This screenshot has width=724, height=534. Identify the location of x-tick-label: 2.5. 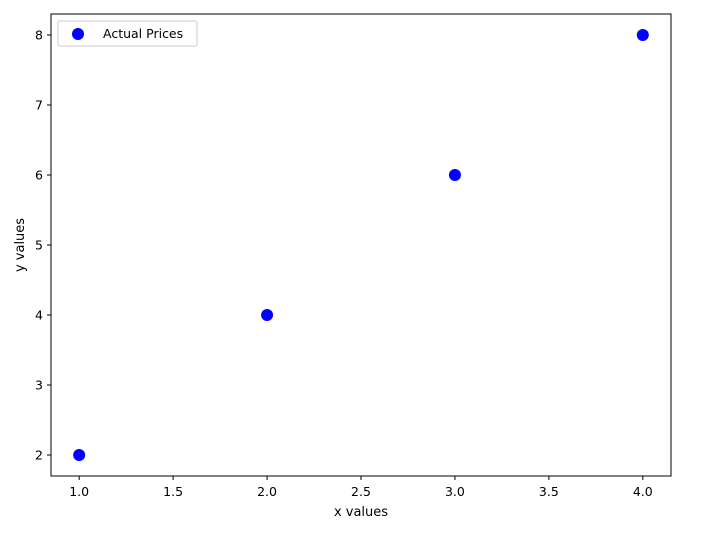
(361, 491).